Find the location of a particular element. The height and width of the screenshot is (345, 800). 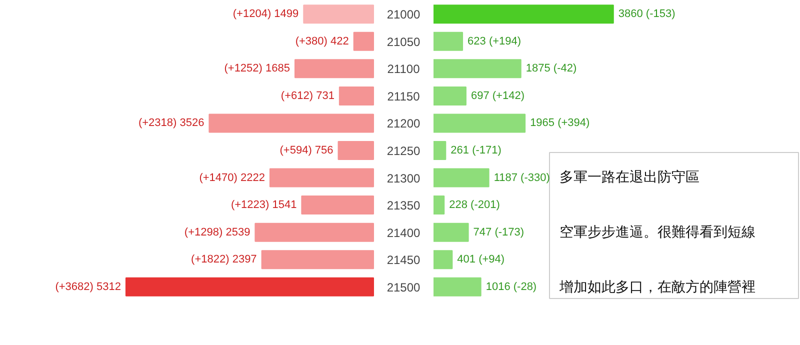

data-label: (+2318) 3526 is located at coordinates (171, 123).